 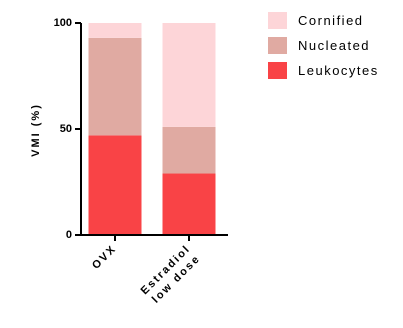 What do you see at coordinates (66, 129) in the screenshot?
I see `y-tick-label-50: 50` at bounding box center [66, 129].